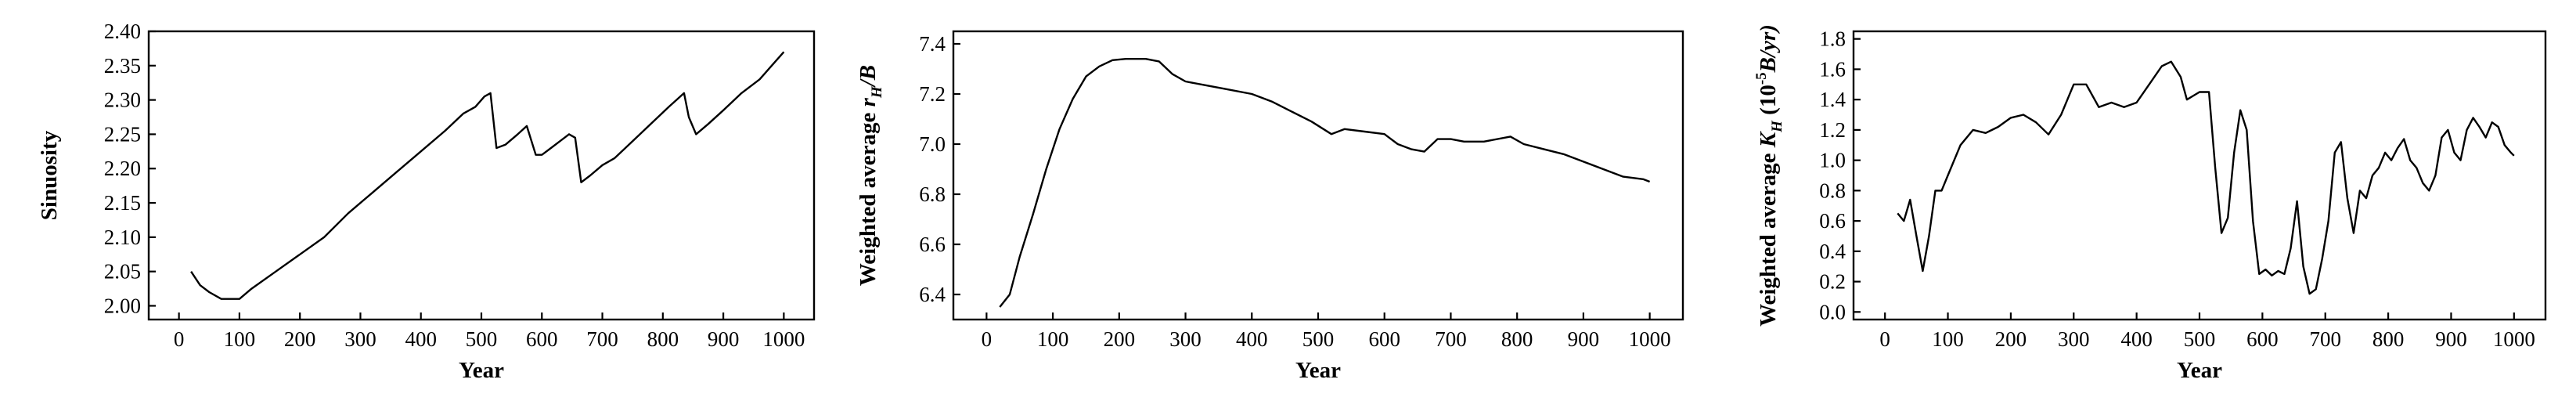  What do you see at coordinates (1832, 311) in the screenshot?
I see `y-tick-label: 0.0` at bounding box center [1832, 311].